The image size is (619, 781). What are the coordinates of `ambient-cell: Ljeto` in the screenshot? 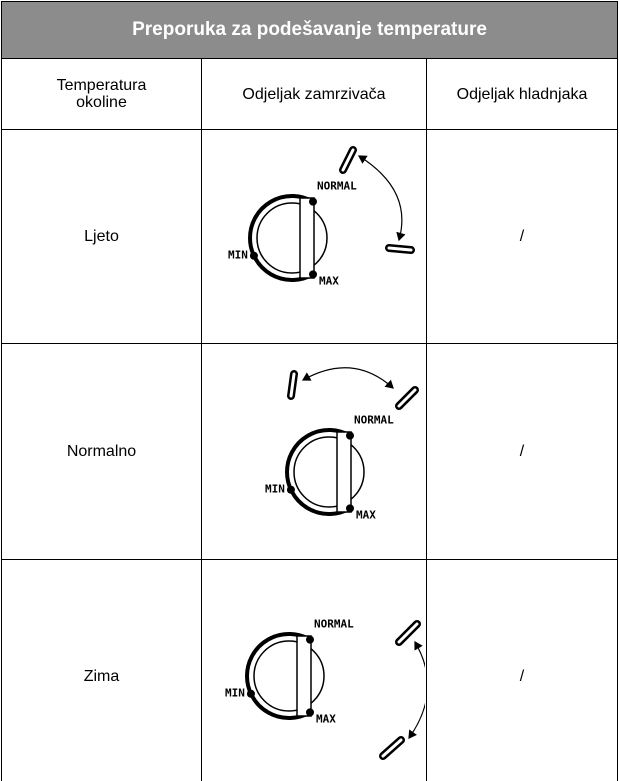 It's located at (101, 236).